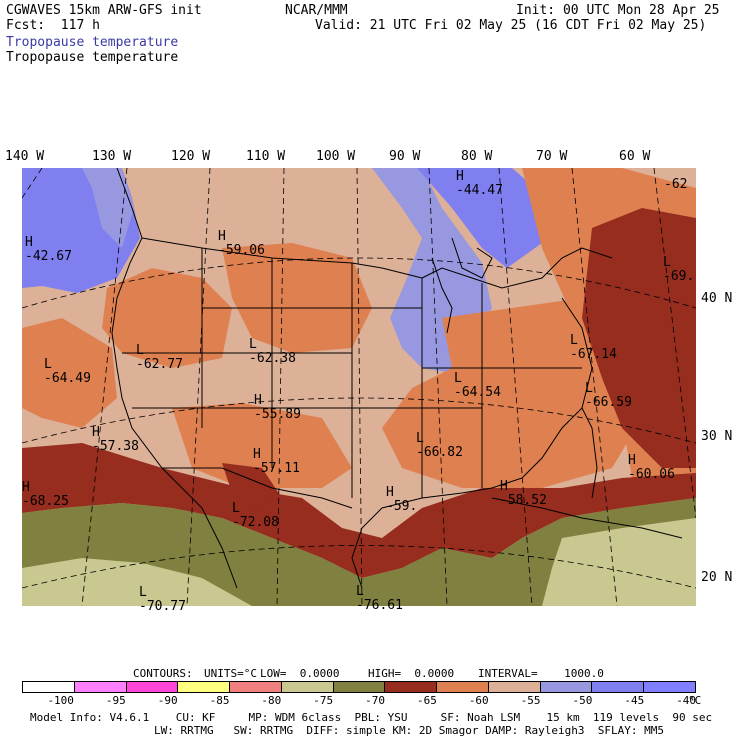  Describe the element at coordinates (162, 599) in the screenshot. I see `extremum-label: L -70.77` at that location.